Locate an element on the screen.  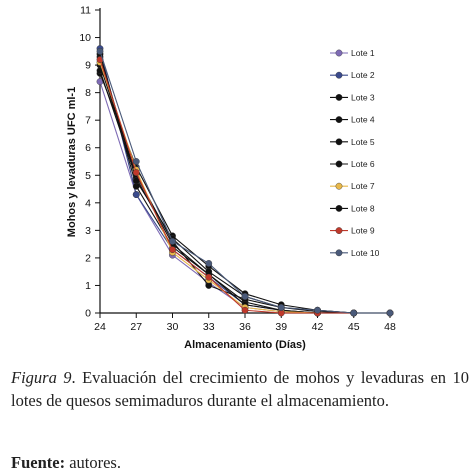
x-tick-label: 48 is located at coordinates (390, 327).